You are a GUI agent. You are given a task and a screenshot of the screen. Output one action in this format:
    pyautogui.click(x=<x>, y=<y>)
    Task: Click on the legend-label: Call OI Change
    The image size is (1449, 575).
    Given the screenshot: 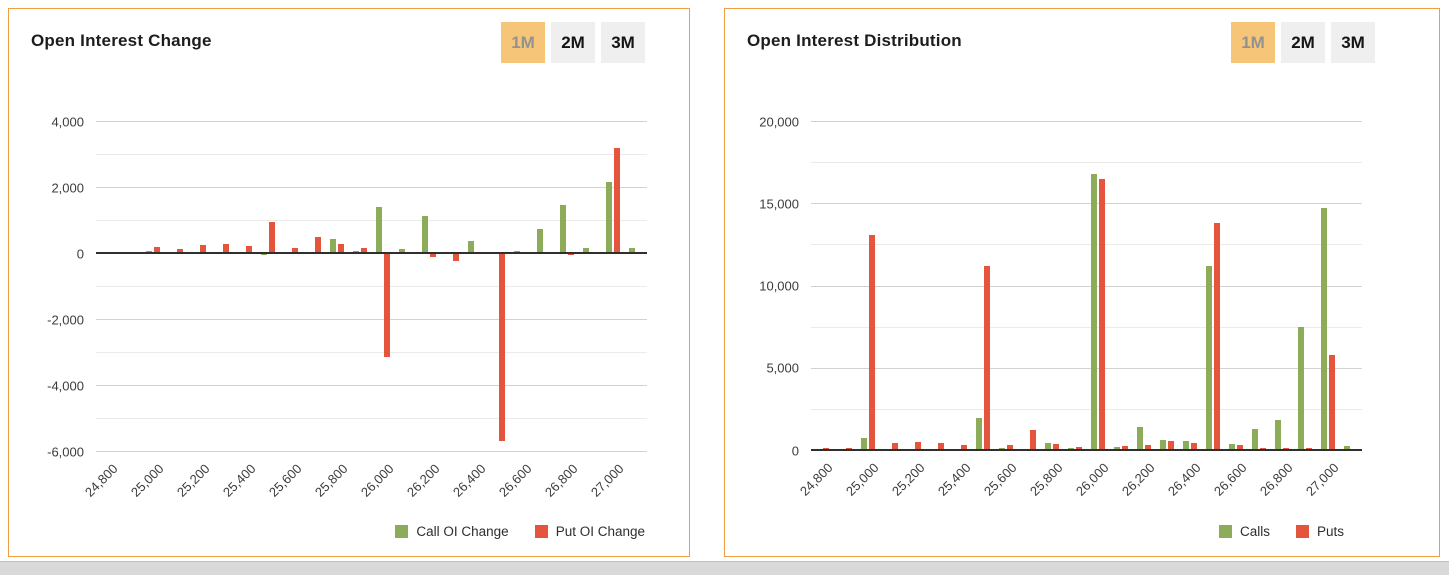 What is the action you would take?
    pyautogui.click(x=462, y=531)
    